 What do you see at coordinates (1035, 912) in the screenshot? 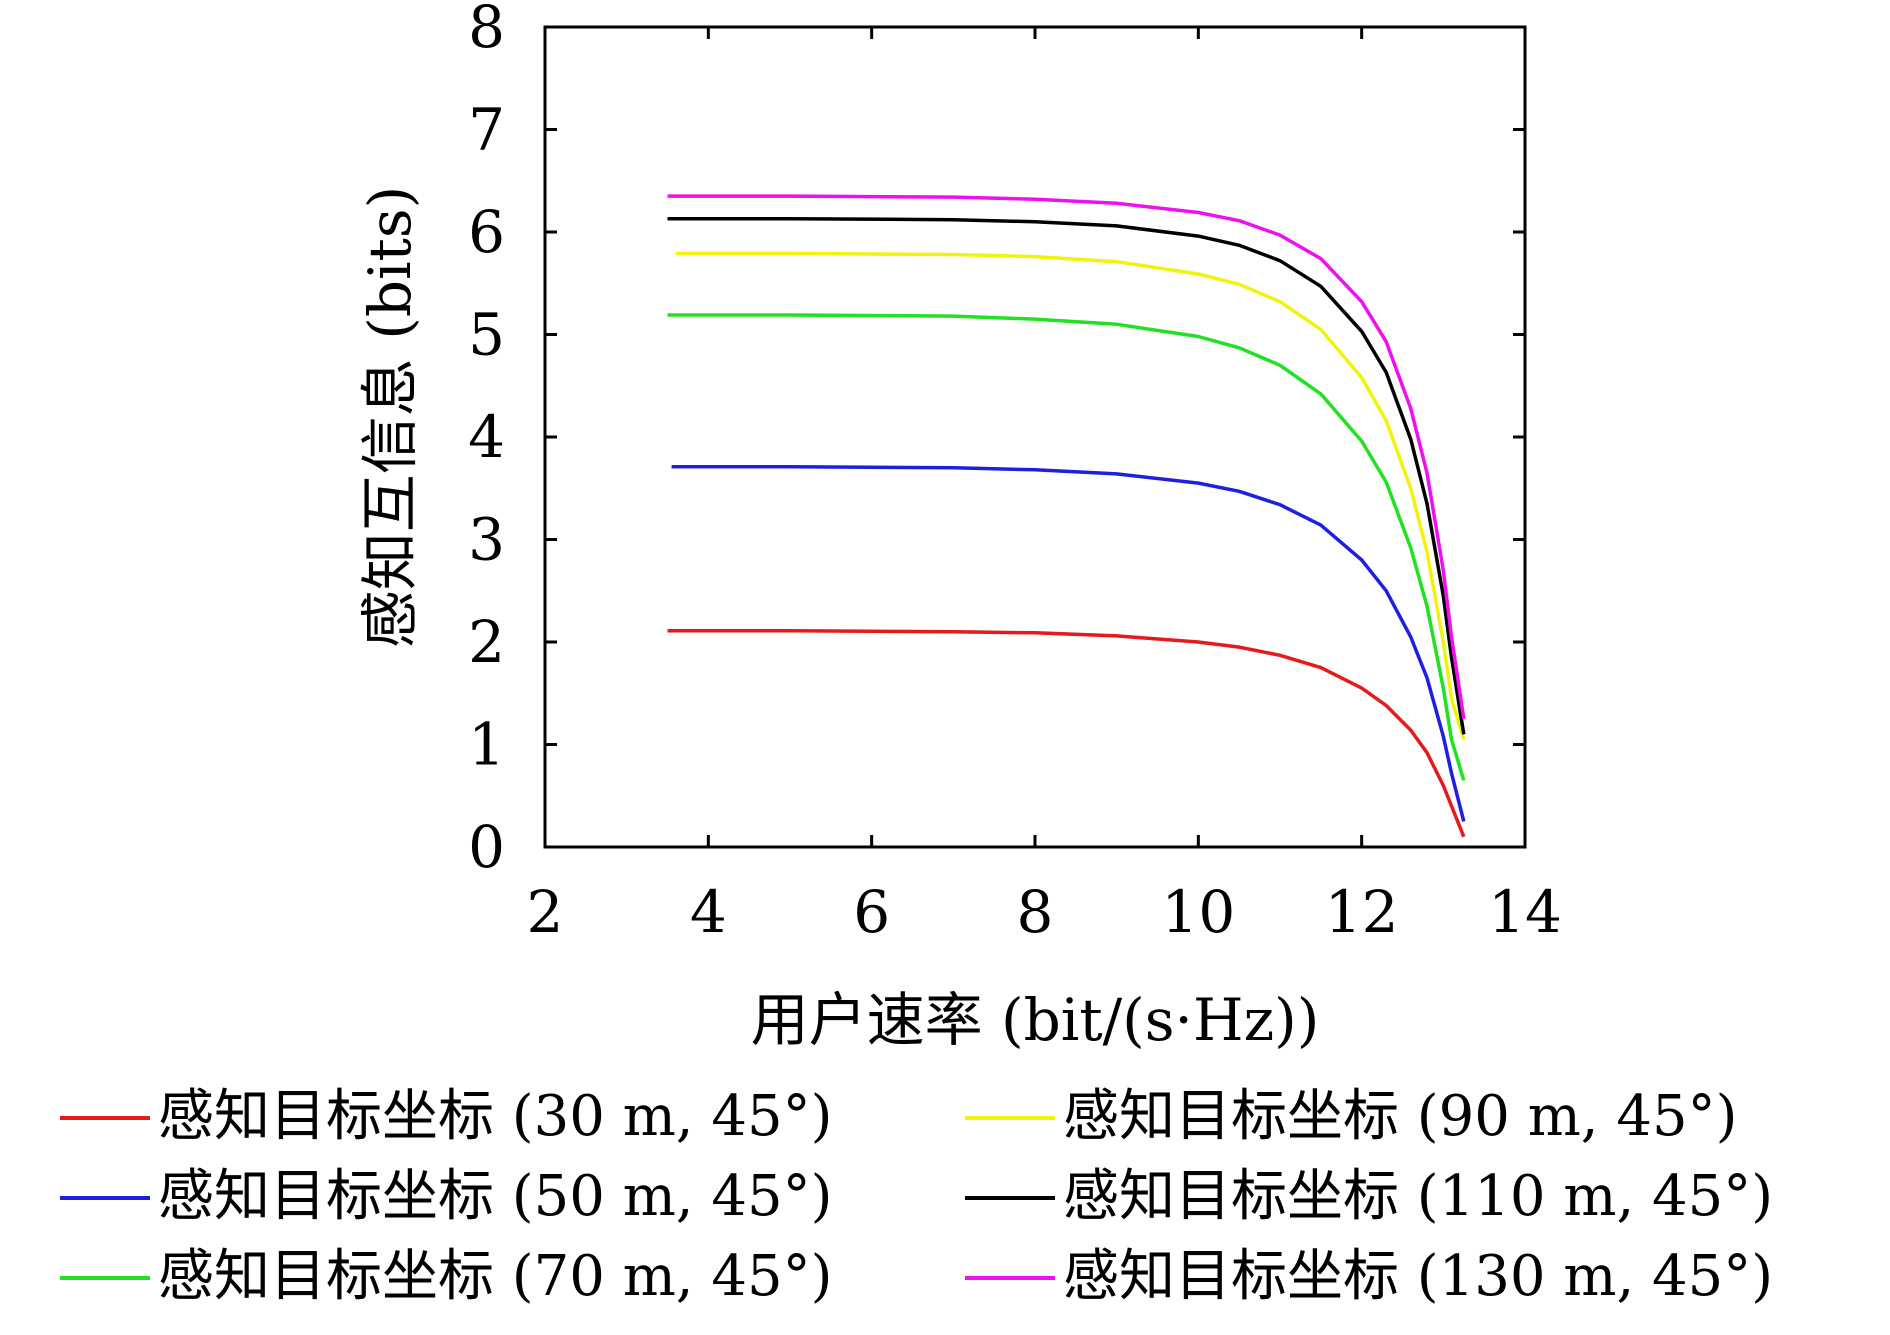
I see `x-tick-label: 8` at bounding box center [1035, 912].